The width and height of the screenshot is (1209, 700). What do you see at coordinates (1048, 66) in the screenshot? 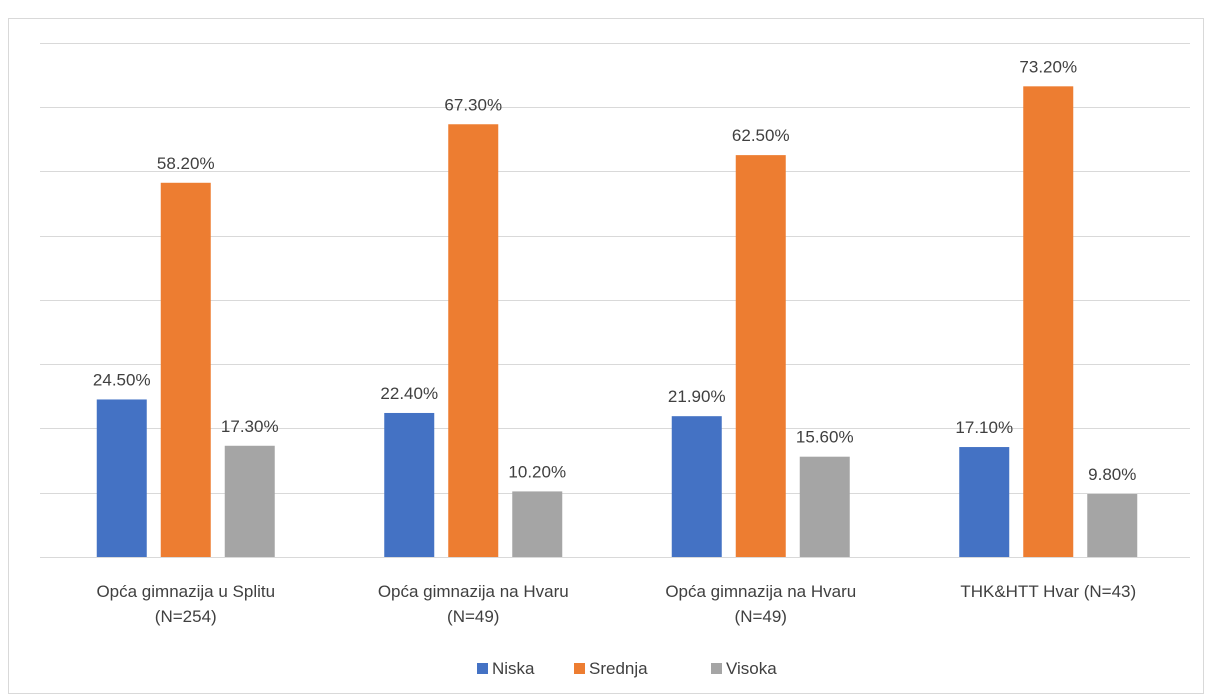
I see `data-label: 73.20%` at bounding box center [1048, 66].